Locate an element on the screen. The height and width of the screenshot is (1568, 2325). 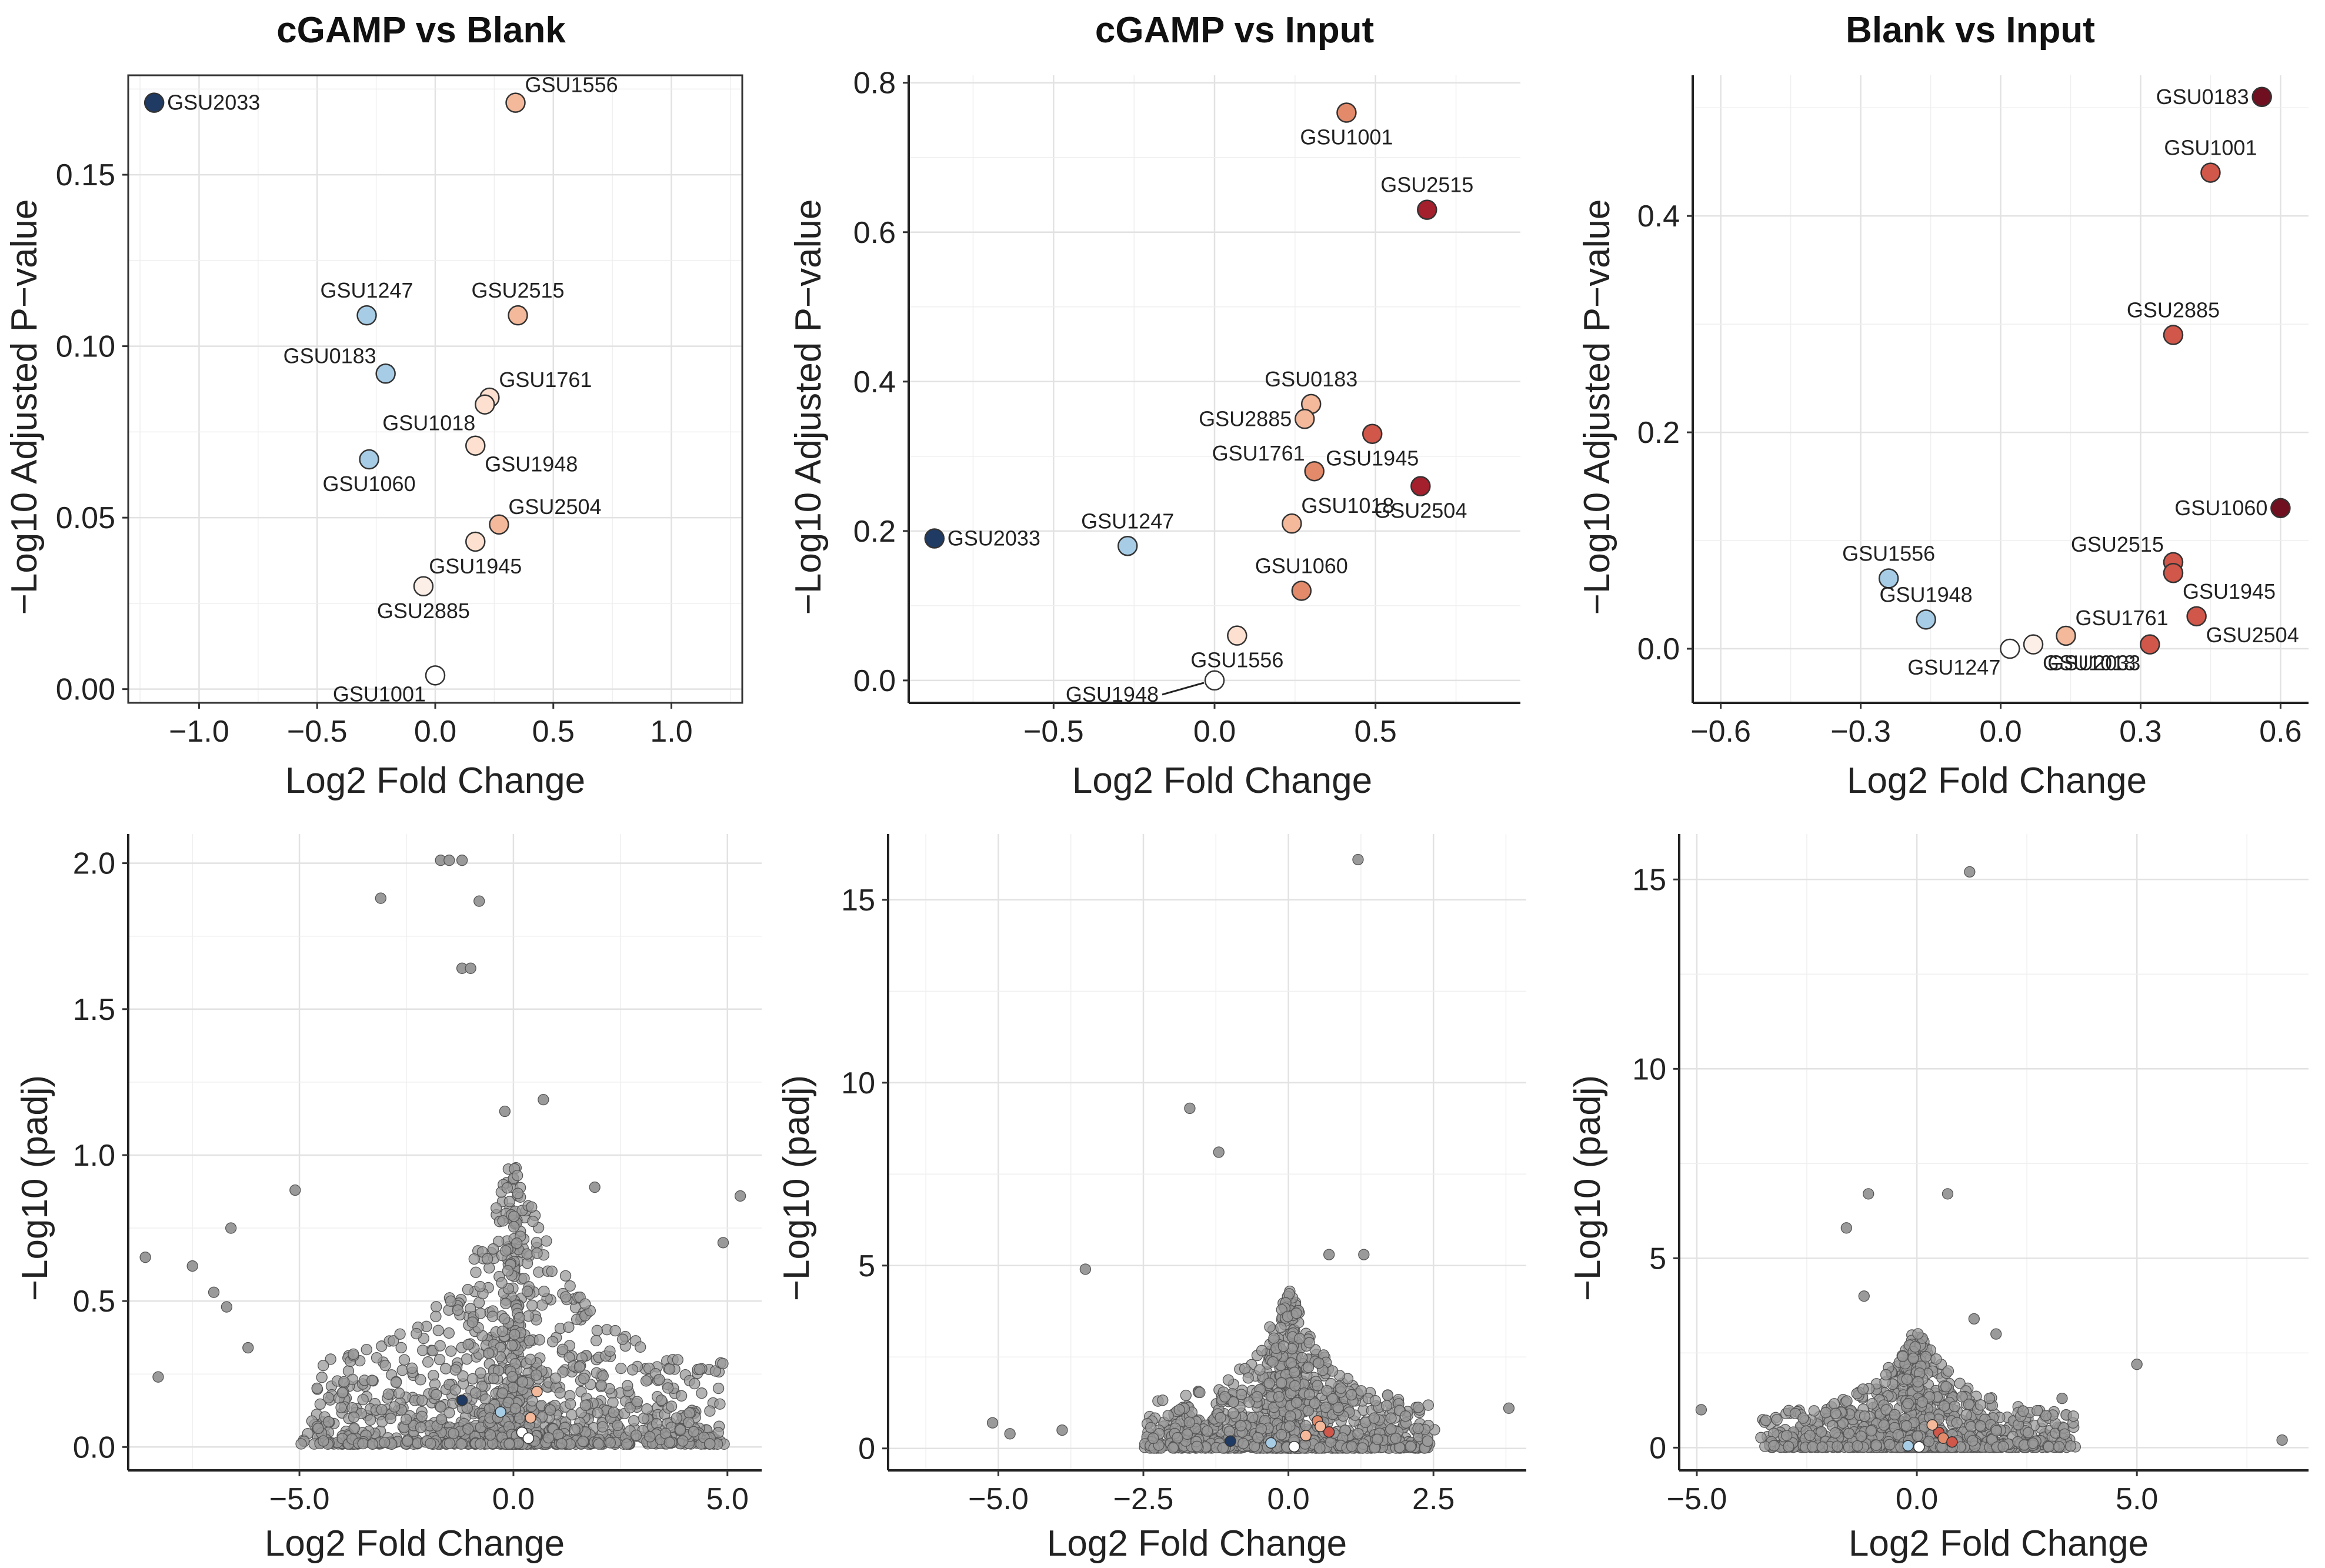
gene-label: GSU0183 is located at coordinates (329, 355).